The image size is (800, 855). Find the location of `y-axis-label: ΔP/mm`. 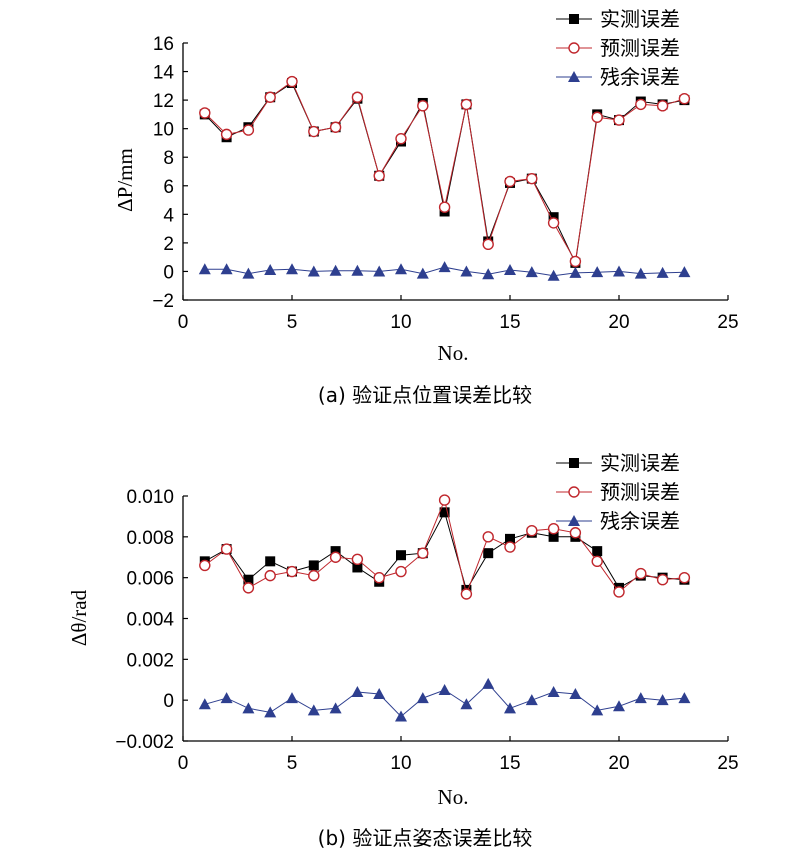

y-axis-label: ΔP/mm is located at coordinates (125, 180).